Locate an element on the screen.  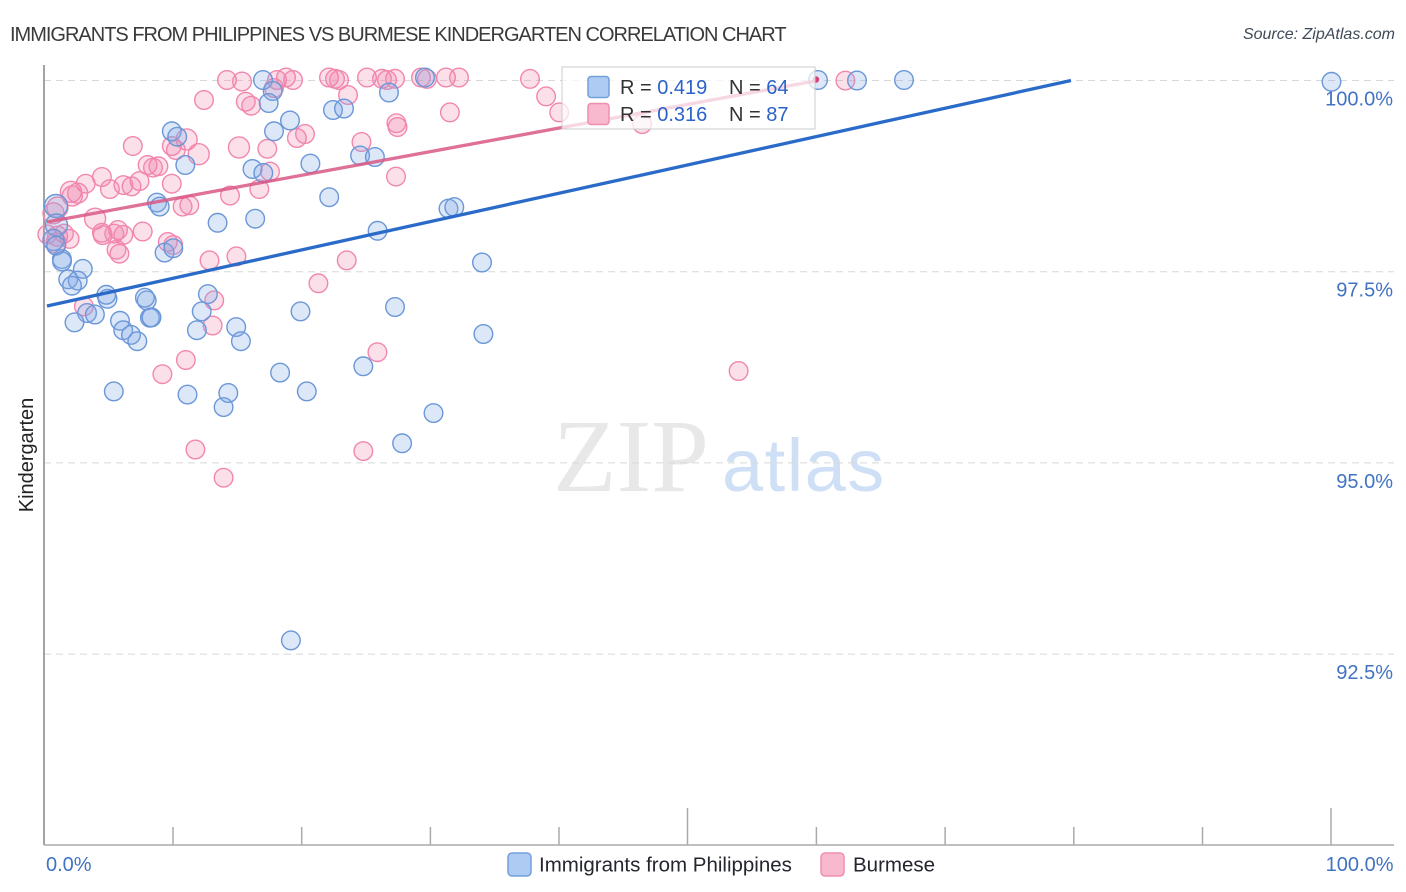
svg-text: Kindergarten is located at coordinates (27, 455).